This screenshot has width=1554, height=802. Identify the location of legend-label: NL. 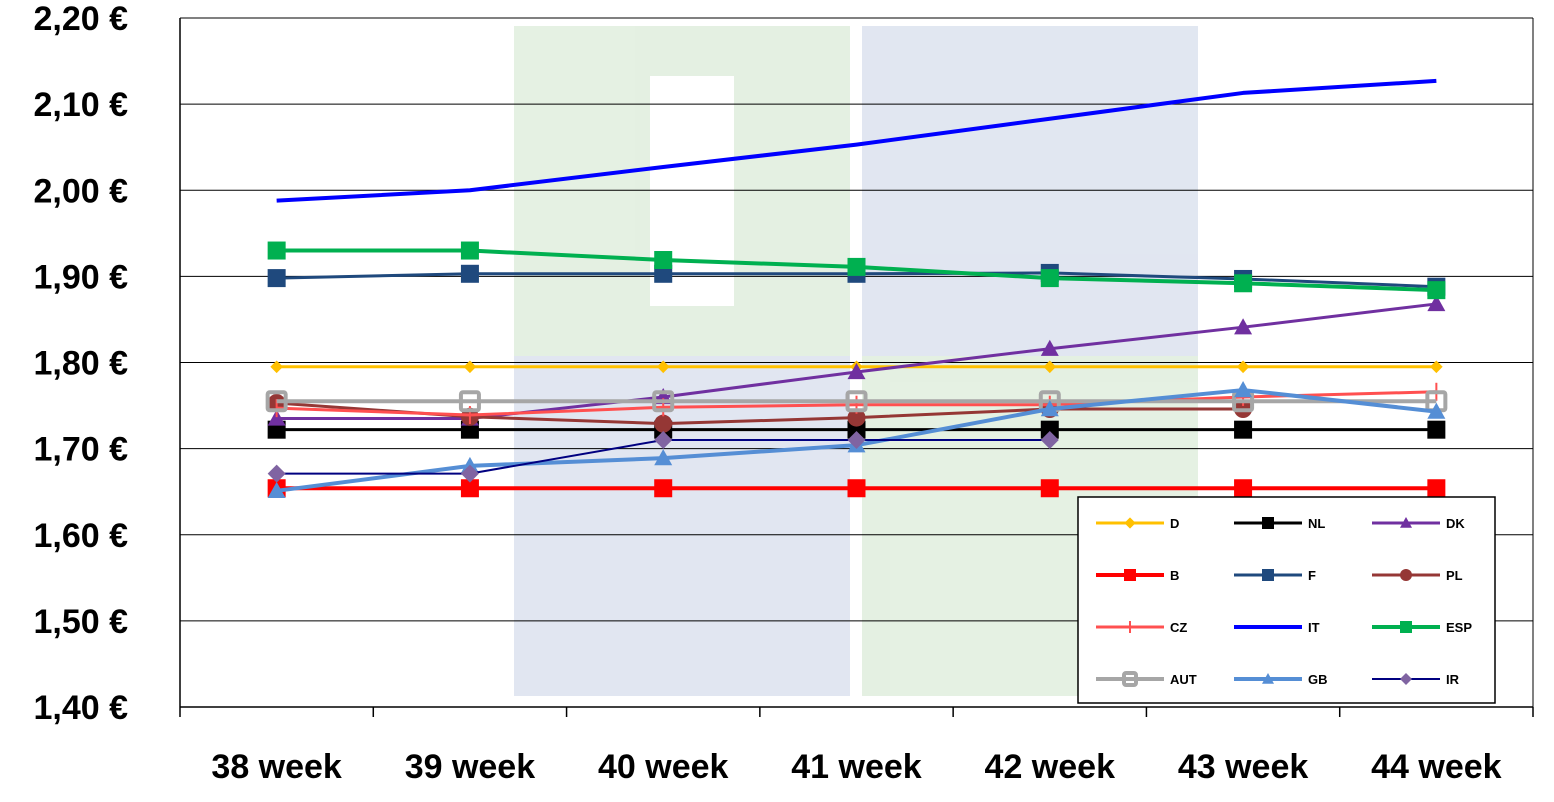
(1316, 523).